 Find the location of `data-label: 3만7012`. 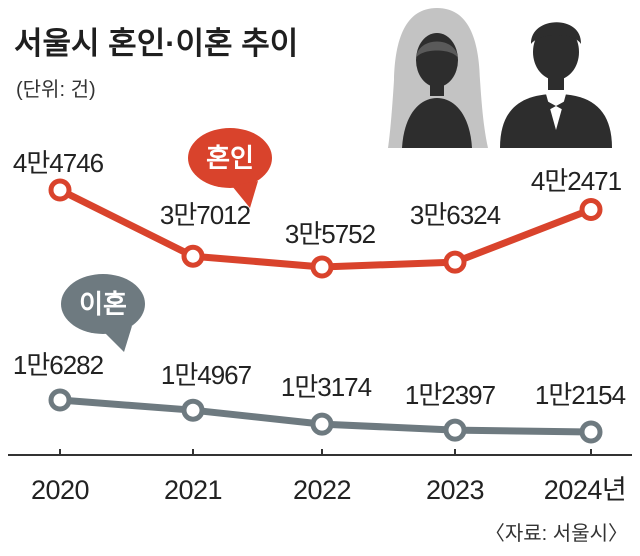

data-label: 3만7012 is located at coordinates (205, 215).